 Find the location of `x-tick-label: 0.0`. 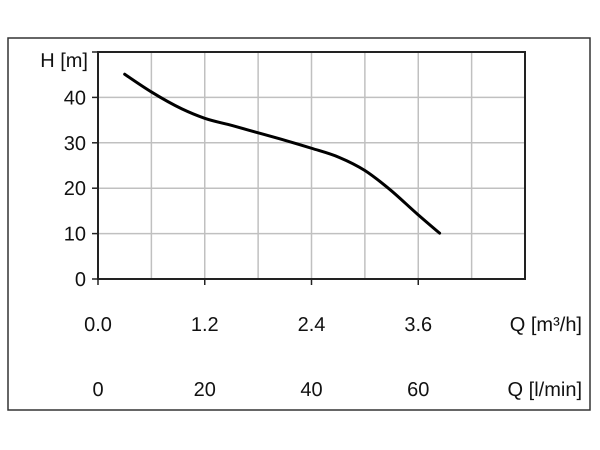

x-tick-label: 0.0 is located at coordinates (98, 325).